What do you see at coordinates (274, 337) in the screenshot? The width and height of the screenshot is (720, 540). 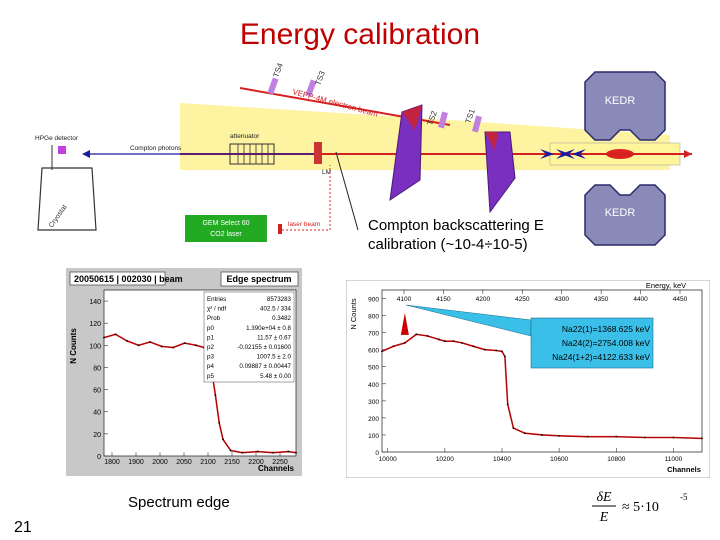 I see `stats-value: 11.57 ± 0.67` at bounding box center [274, 337].